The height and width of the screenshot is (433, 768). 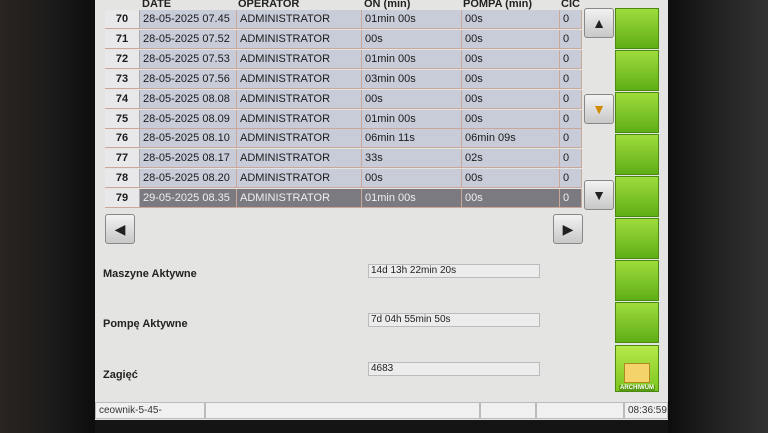 I want to click on cell-date: 28-05-2025 08.20, so click(x=188, y=178).